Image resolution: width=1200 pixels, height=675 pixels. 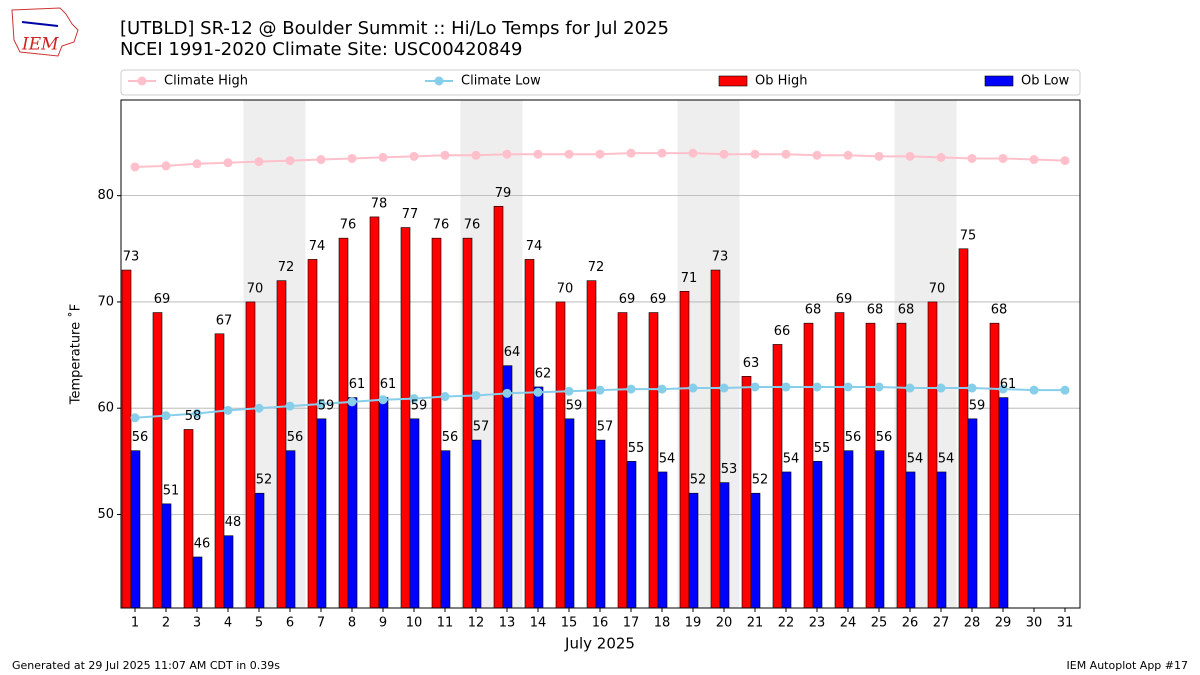 I want to click on chart-subtitle: NCEI 1991-2020 Climate Site: USC00420849, so click(x=321, y=49).